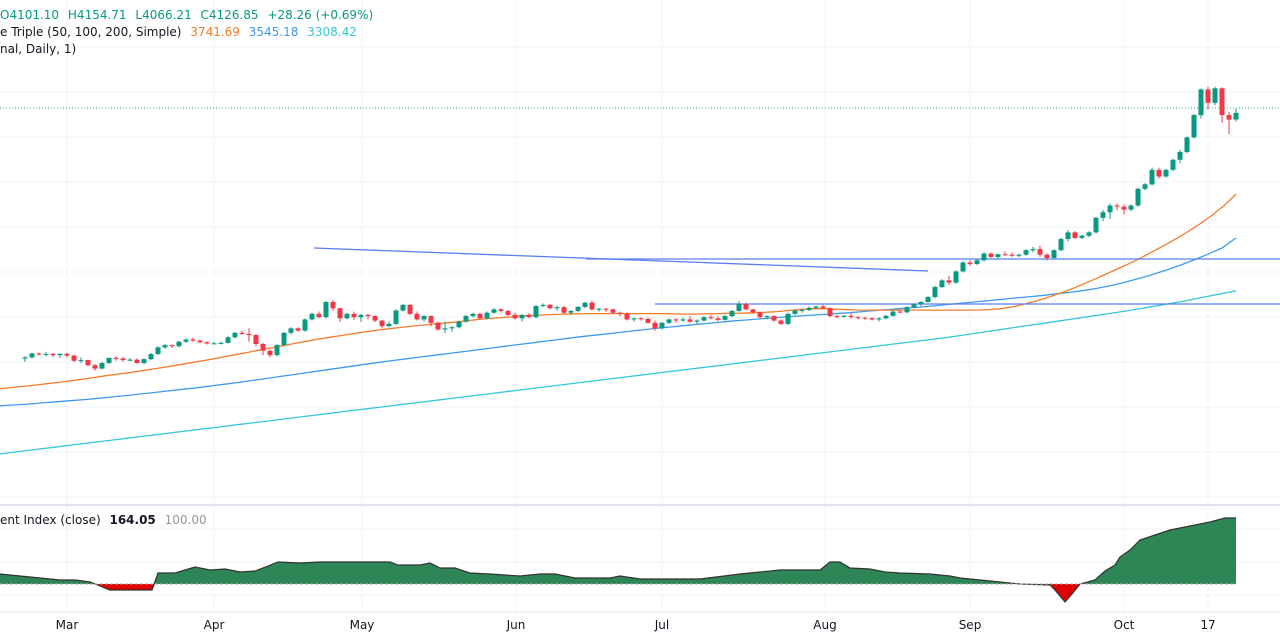 This screenshot has width=1280, height=640. I want to click on indicator-legend: ent Index (close) 164.05 100.00, so click(106, 520).